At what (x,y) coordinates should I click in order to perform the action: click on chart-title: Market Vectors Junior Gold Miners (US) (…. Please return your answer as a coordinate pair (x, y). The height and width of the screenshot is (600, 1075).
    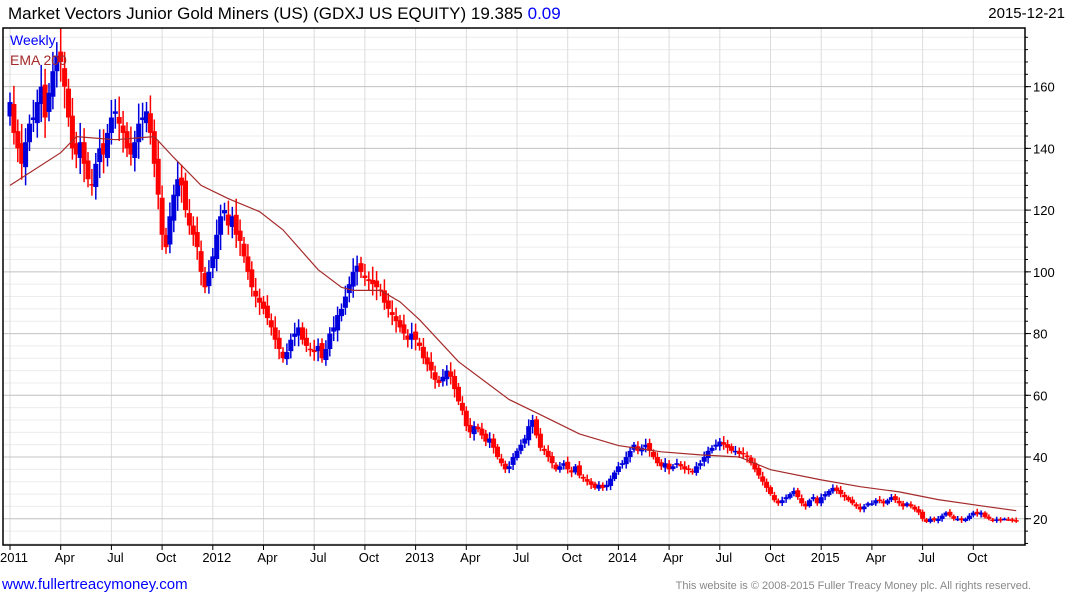
    Looking at the image, I should click on (284, 14).